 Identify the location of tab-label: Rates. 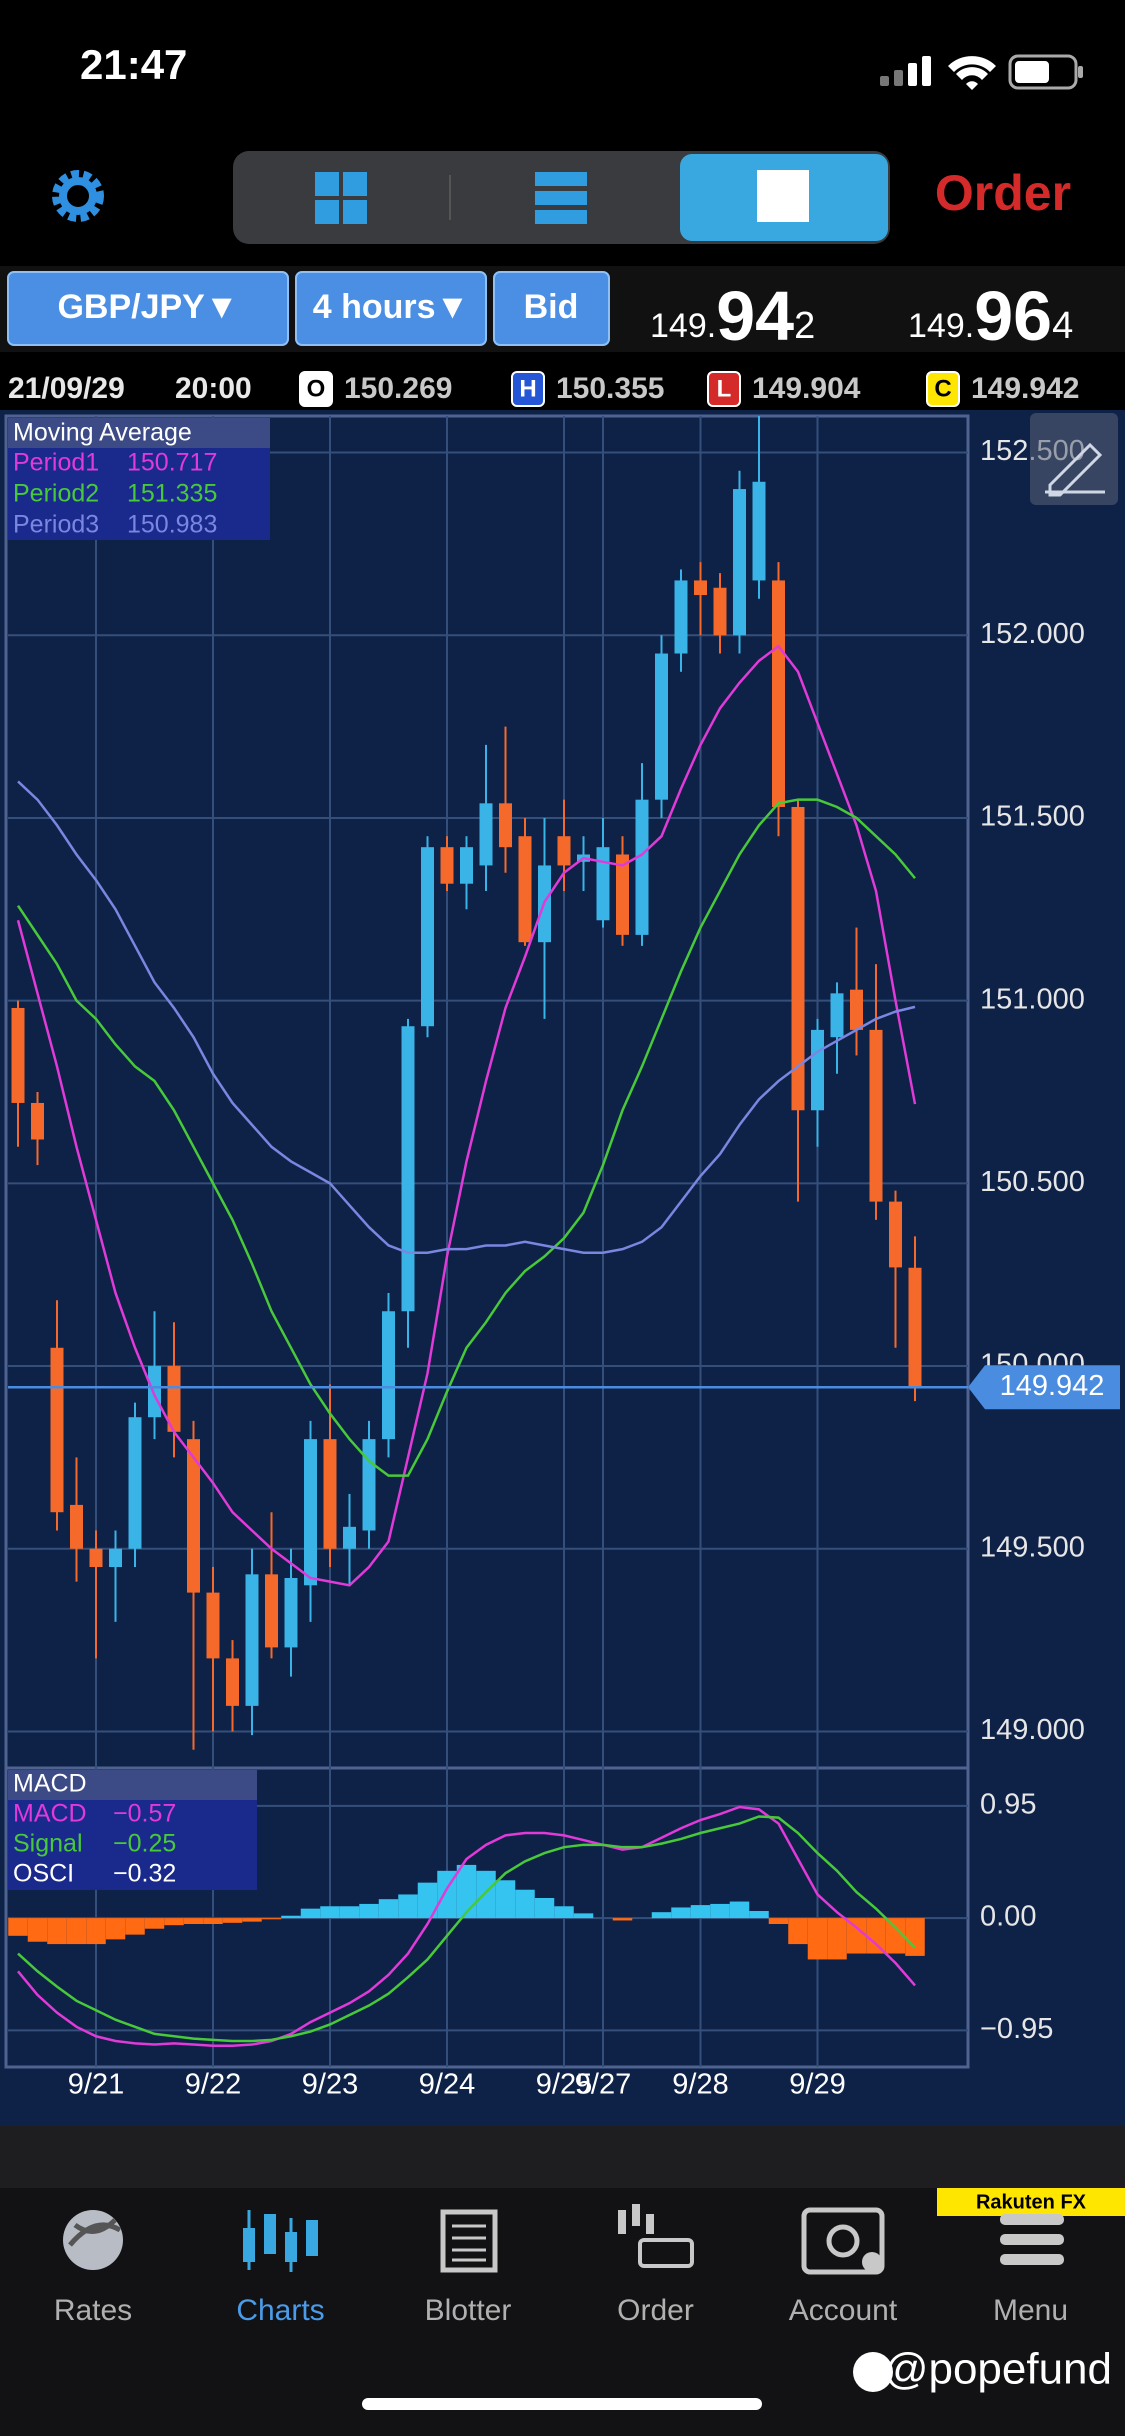
(93, 2310).